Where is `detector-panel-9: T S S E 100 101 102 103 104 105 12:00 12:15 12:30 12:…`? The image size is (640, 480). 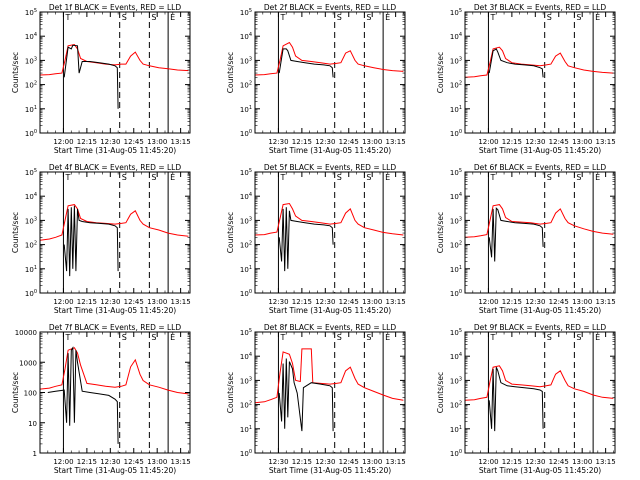 detector-panel-9: T S S E 100 101 102 103 104 105 12:00 12:15 12:30 12:… is located at coordinates (526, 399).